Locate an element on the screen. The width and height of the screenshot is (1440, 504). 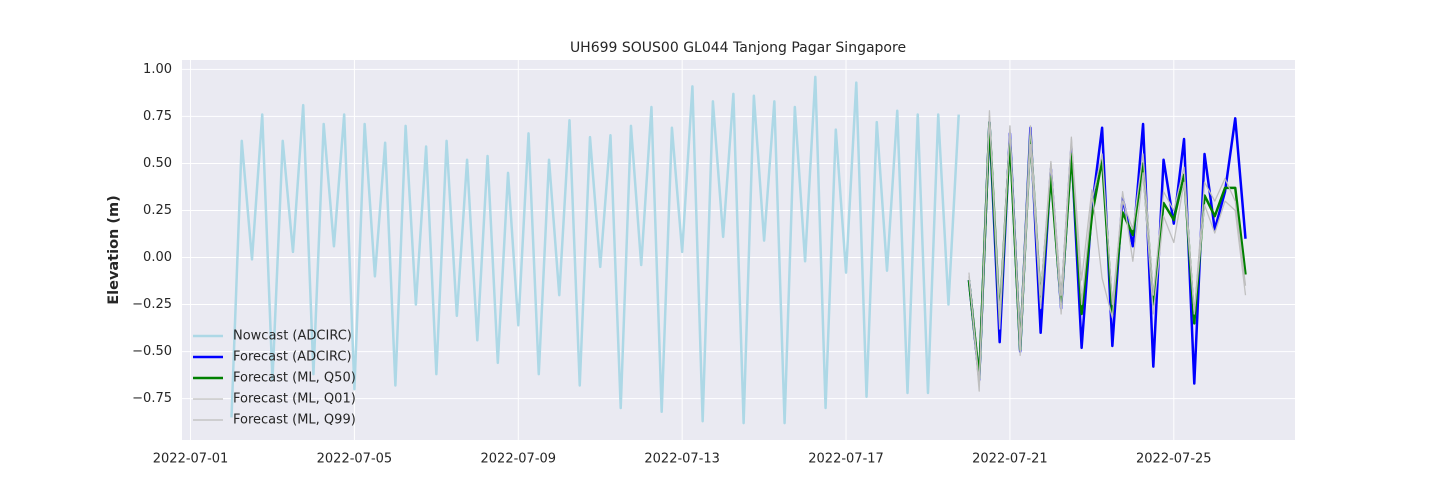
x-tick-label: 2022-07-05 is located at coordinates (355, 459).